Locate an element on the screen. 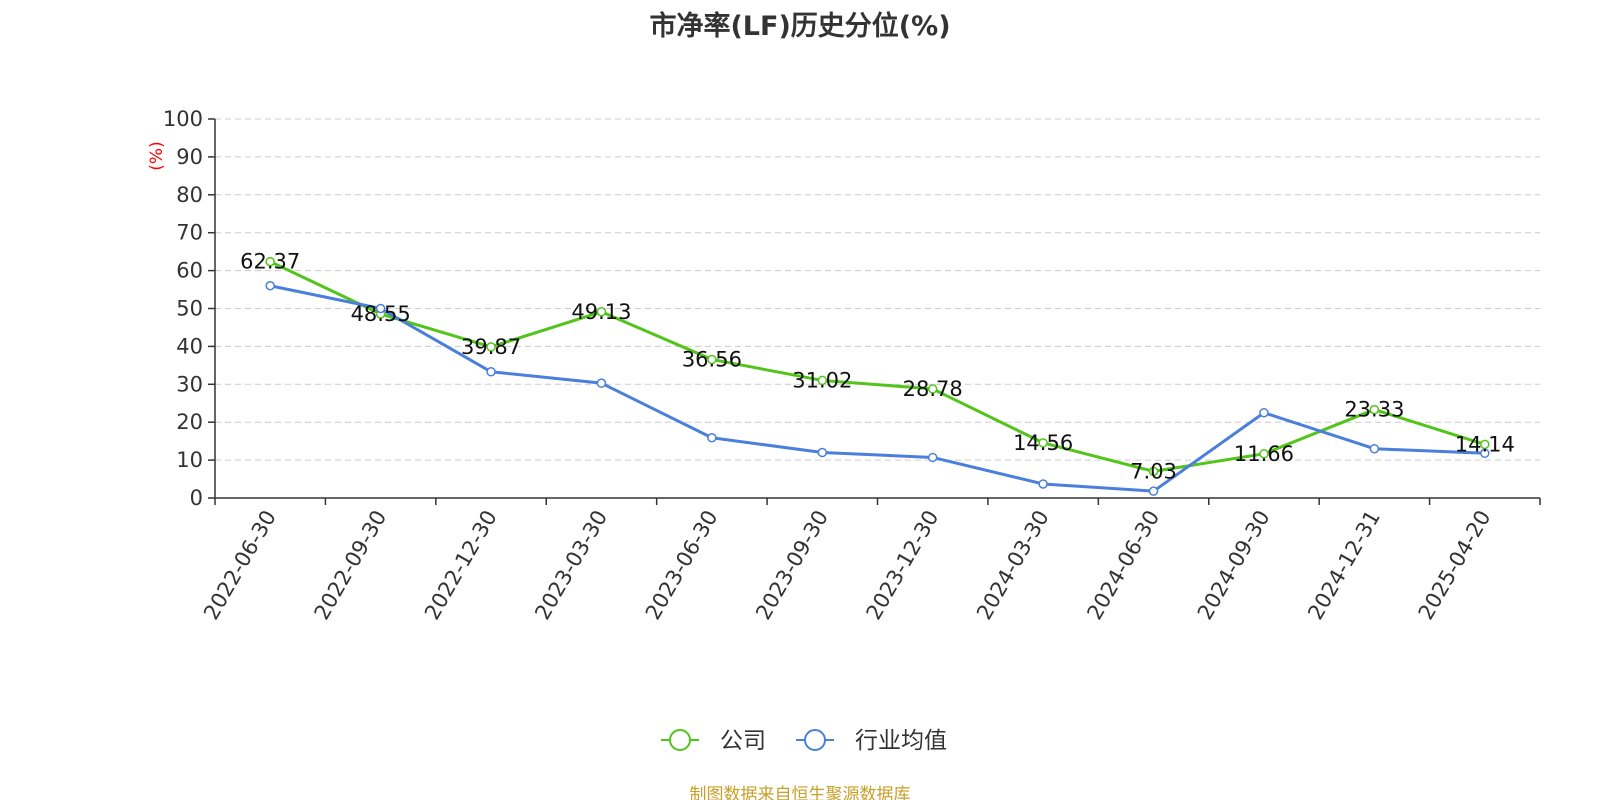  data-label: 7.03 is located at coordinates (1153, 471).